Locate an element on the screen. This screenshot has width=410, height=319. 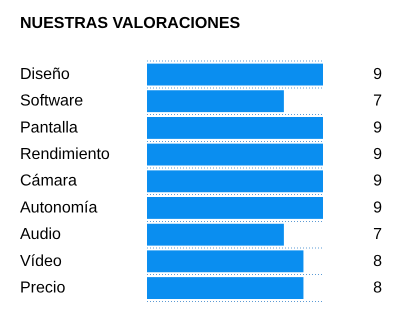
y-tick-label: Vídeo is located at coordinates (41, 261).